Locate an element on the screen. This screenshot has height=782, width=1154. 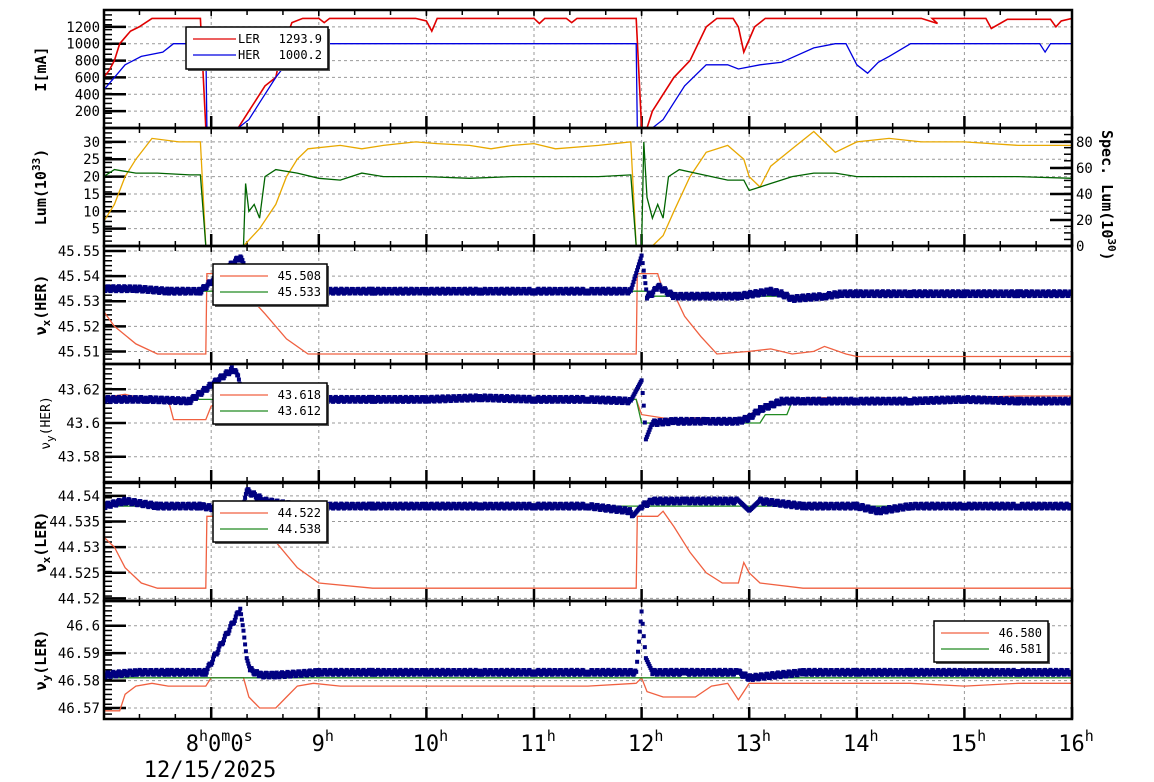
x-tick-label: 15h is located at coordinates (969, 742).